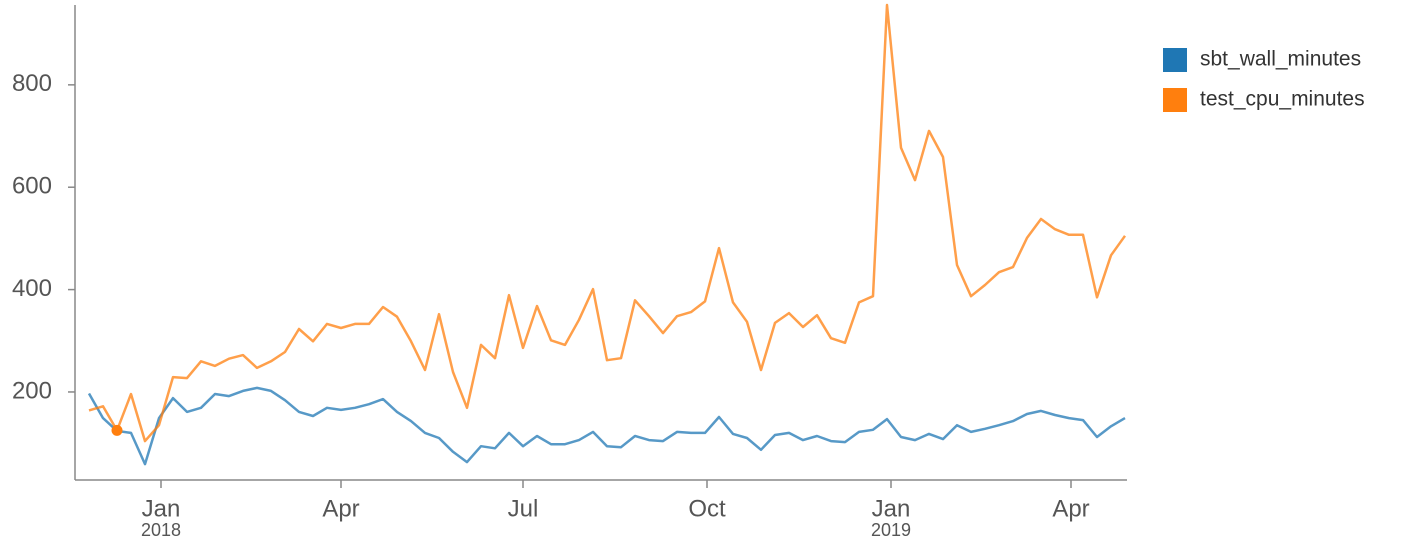 The width and height of the screenshot is (1418, 551). What do you see at coordinates (161, 530) in the screenshot?
I see `x-tick-year: 2018` at bounding box center [161, 530].